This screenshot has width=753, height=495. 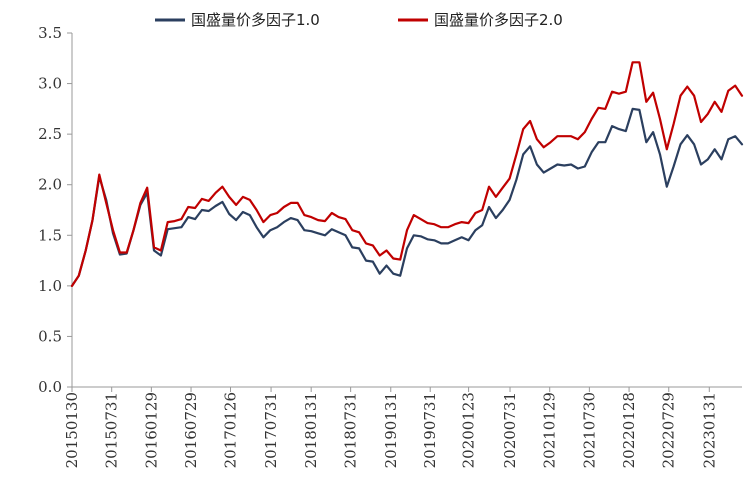 I want to click on x-tick-label: 20190731, so click(x=430, y=430).